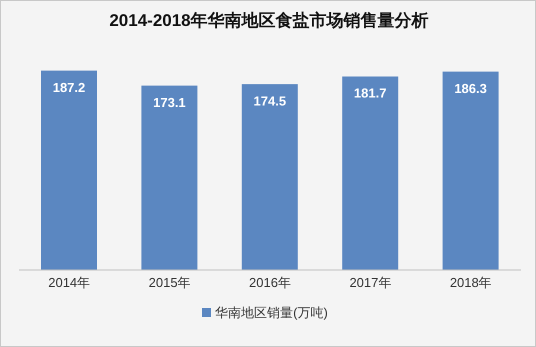 Image resolution: width=536 pixels, height=347 pixels. I want to click on data-label: 186.3, so click(470, 88).